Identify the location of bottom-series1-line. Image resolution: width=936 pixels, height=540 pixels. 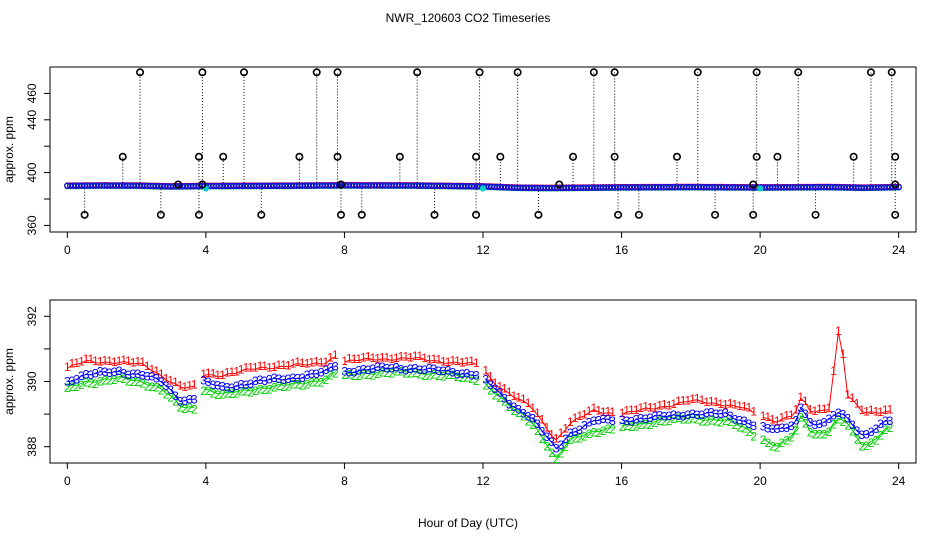
(410, 360).